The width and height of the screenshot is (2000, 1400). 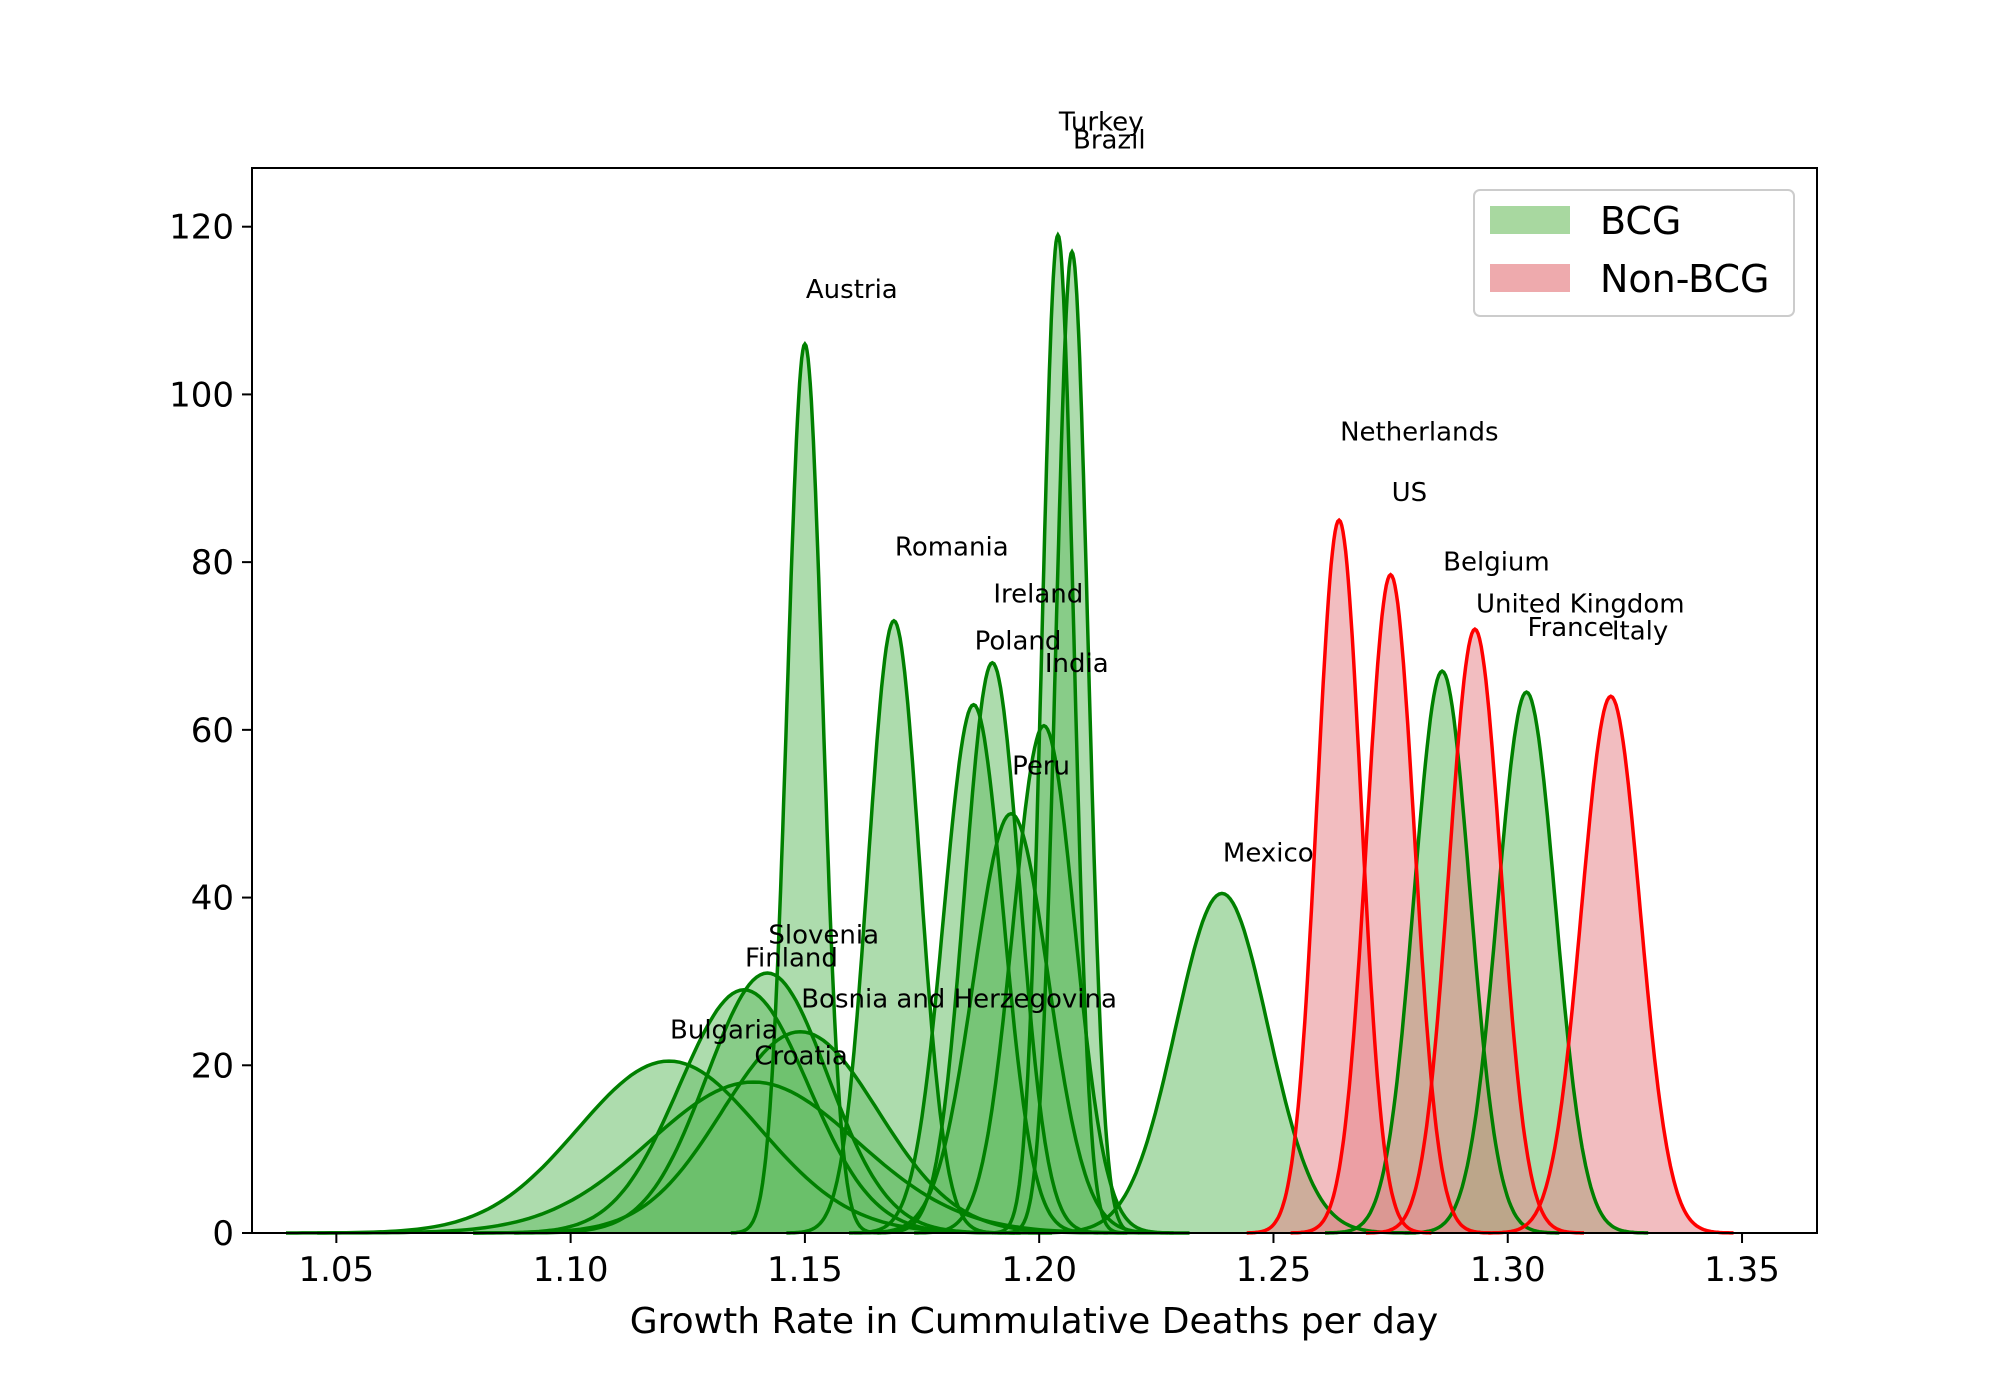 I want to click on label-brazil: Brazil, so click(x=1109, y=141).